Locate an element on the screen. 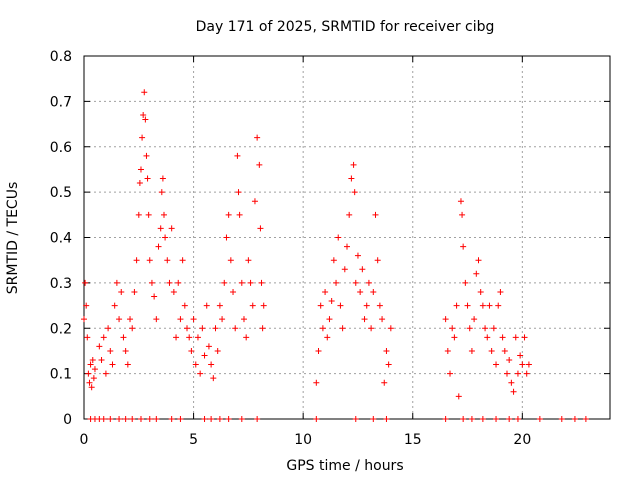 The height and width of the screenshot is (480, 640). y-tick-label: 0.5 is located at coordinates (61, 193).